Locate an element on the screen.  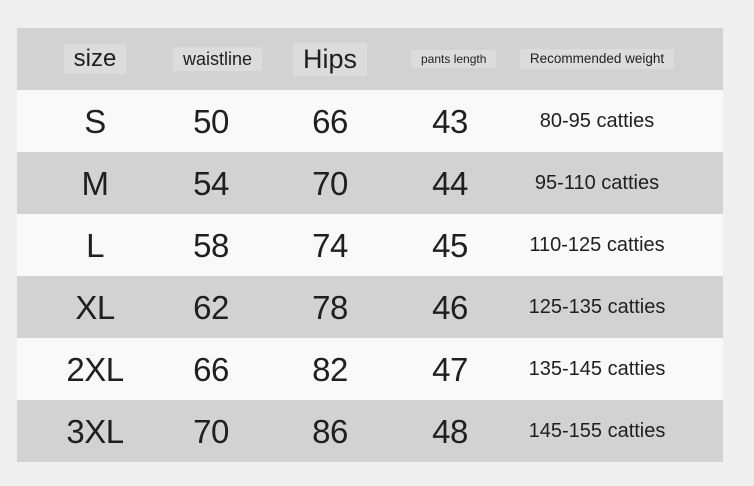
cell-size: 3XL is located at coordinates (95, 431).